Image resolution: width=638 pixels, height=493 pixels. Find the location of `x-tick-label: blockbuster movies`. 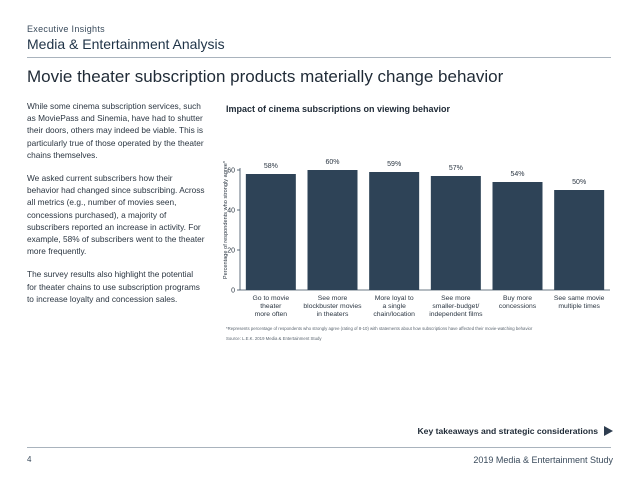

x-tick-label: blockbuster movies is located at coordinates (332, 306).